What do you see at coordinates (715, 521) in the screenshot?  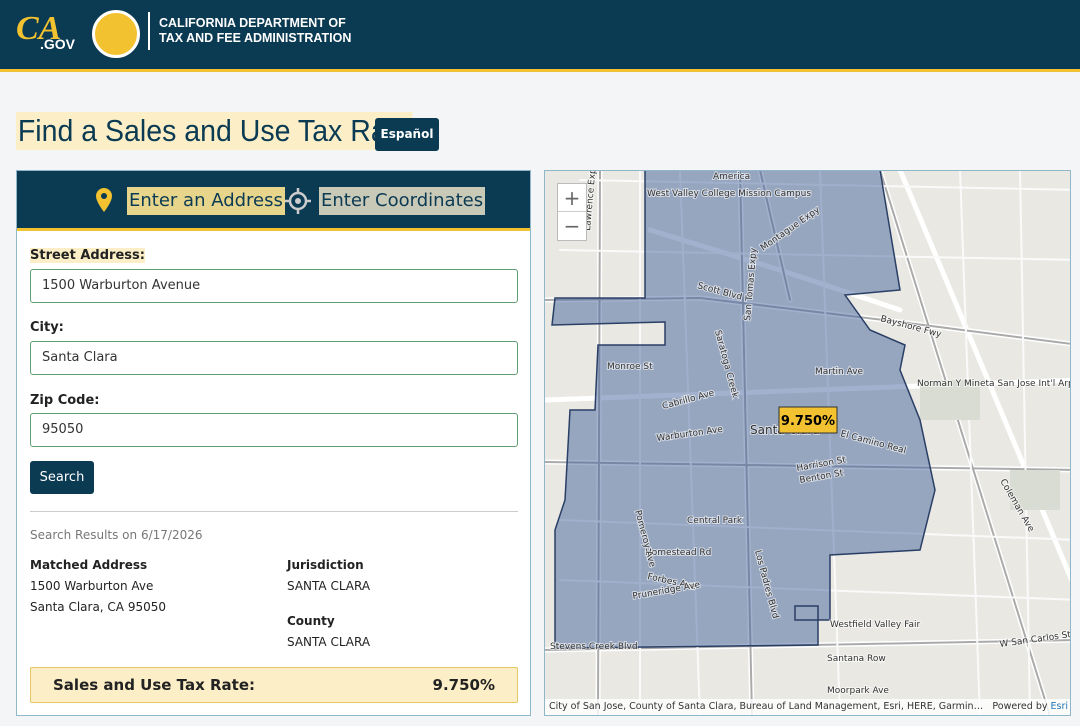 I see `map-label: Central Park` at bounding box center [715, 521].